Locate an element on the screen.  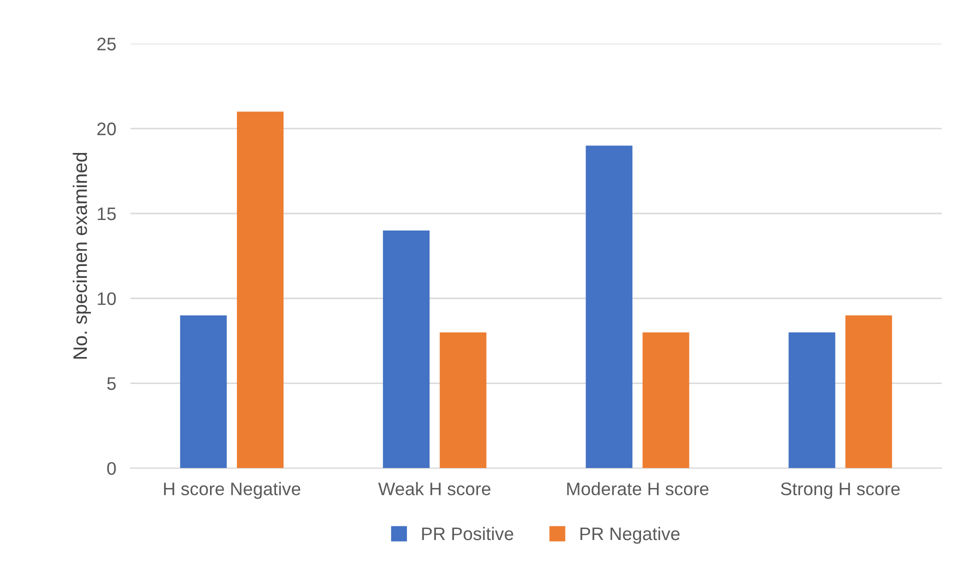
legend-label: PR Positive is located at coordinates (468, 533).